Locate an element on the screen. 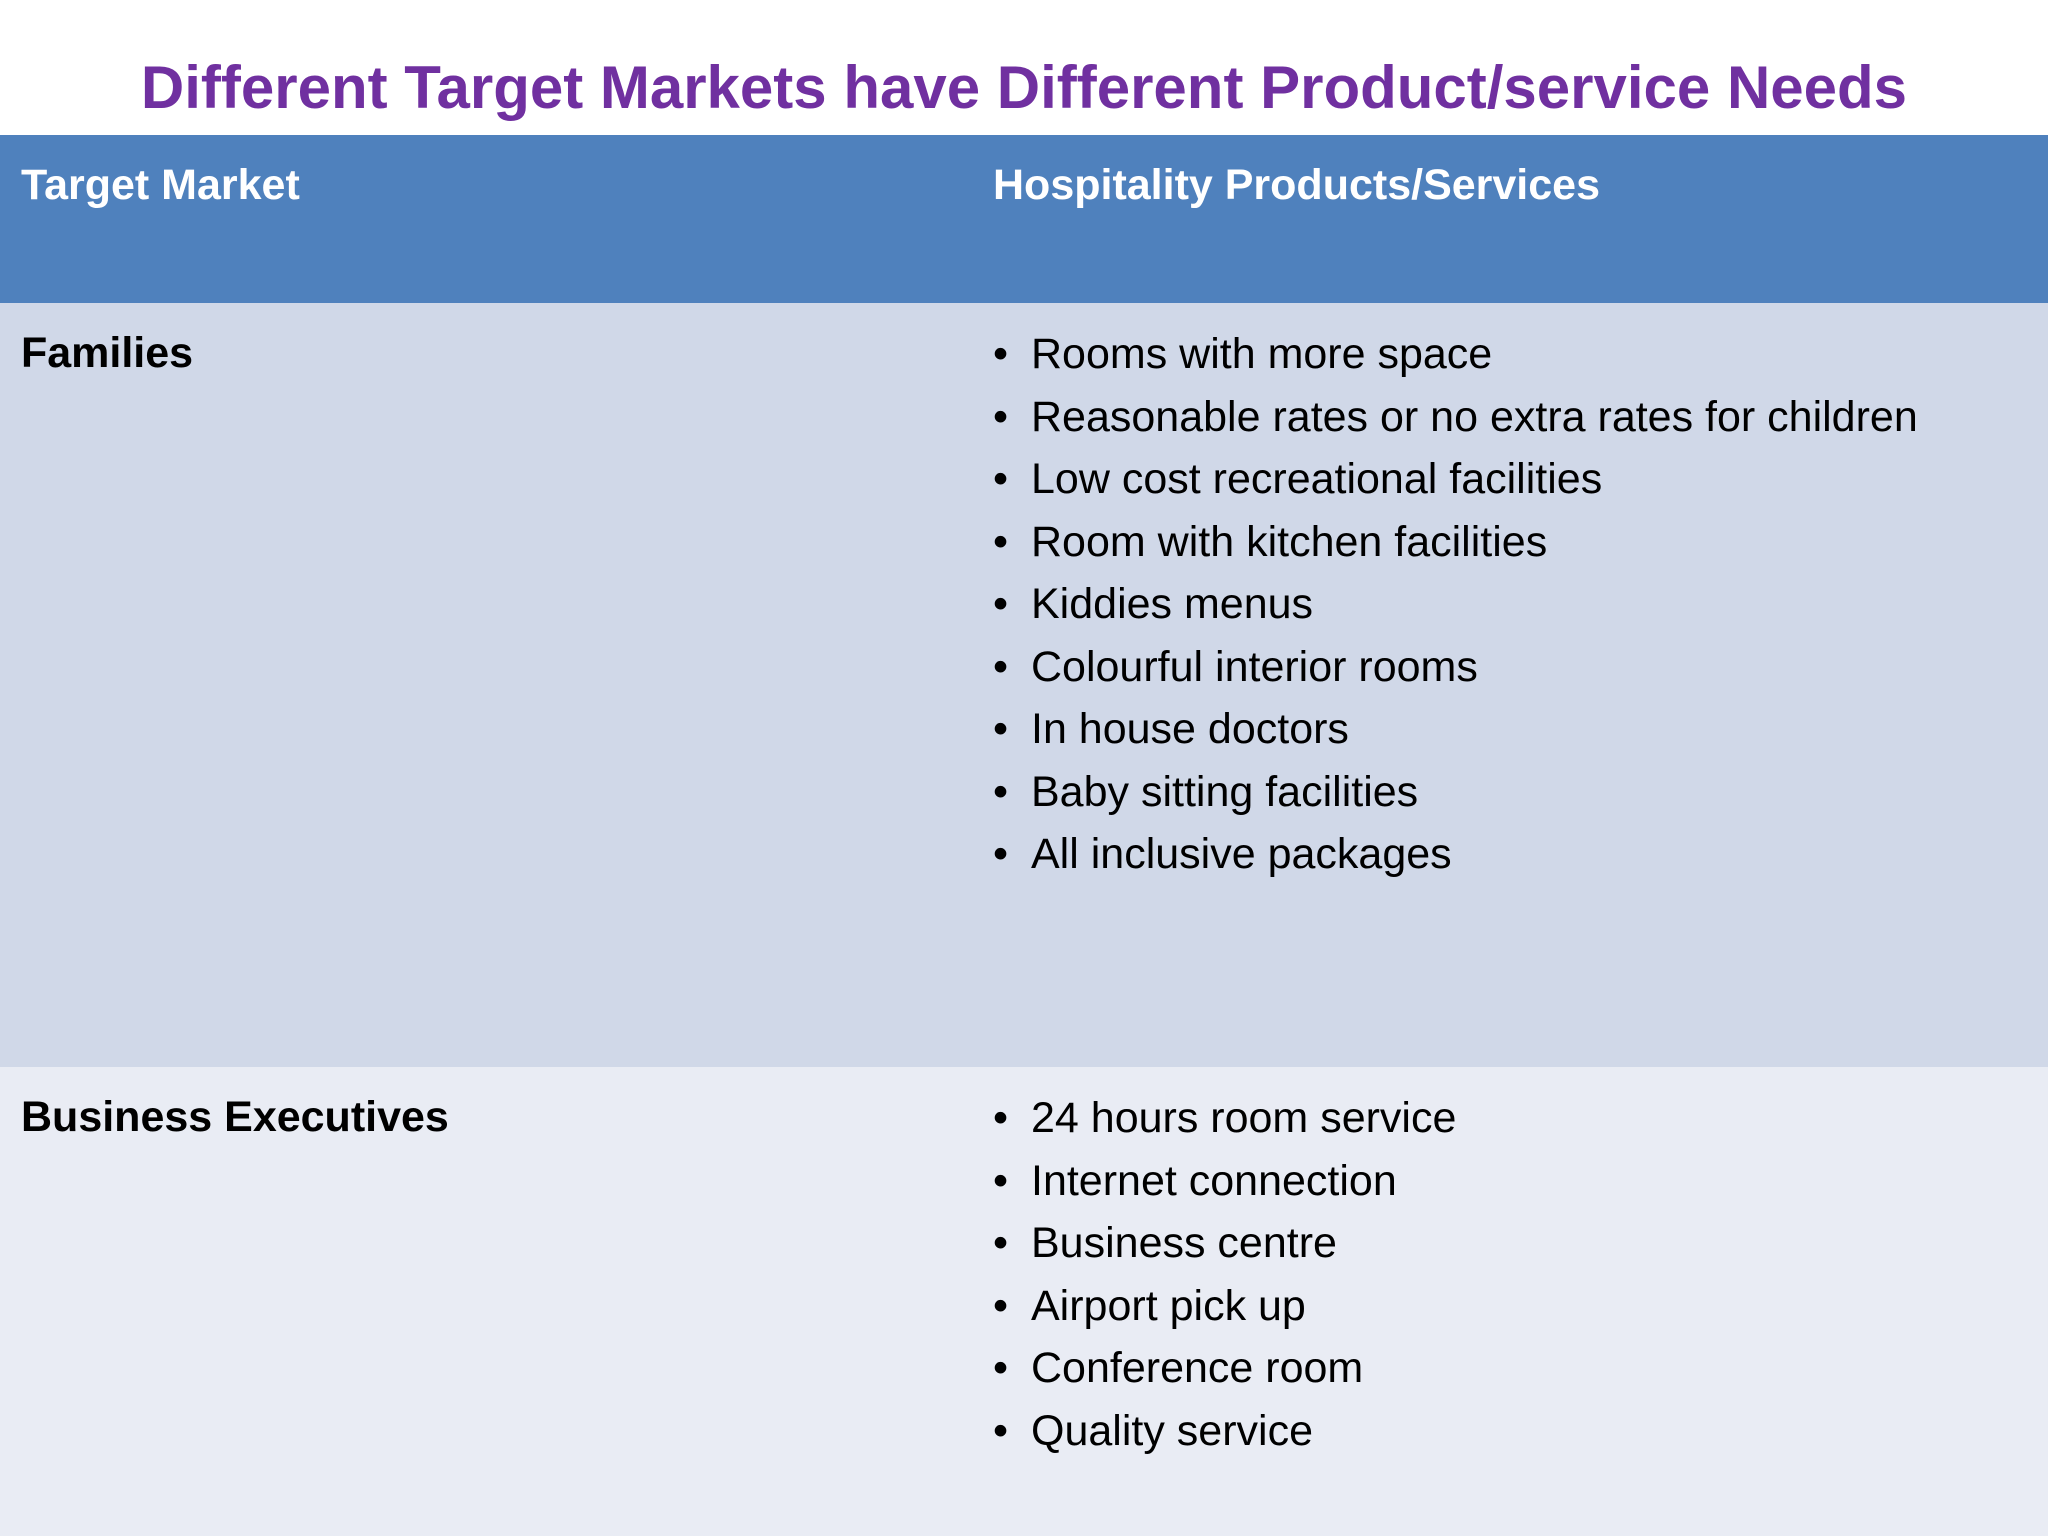 This screenshot has width=2048, height=1536. list-item: • Room with kitchen facilities is located at coordinates (1515, 542).